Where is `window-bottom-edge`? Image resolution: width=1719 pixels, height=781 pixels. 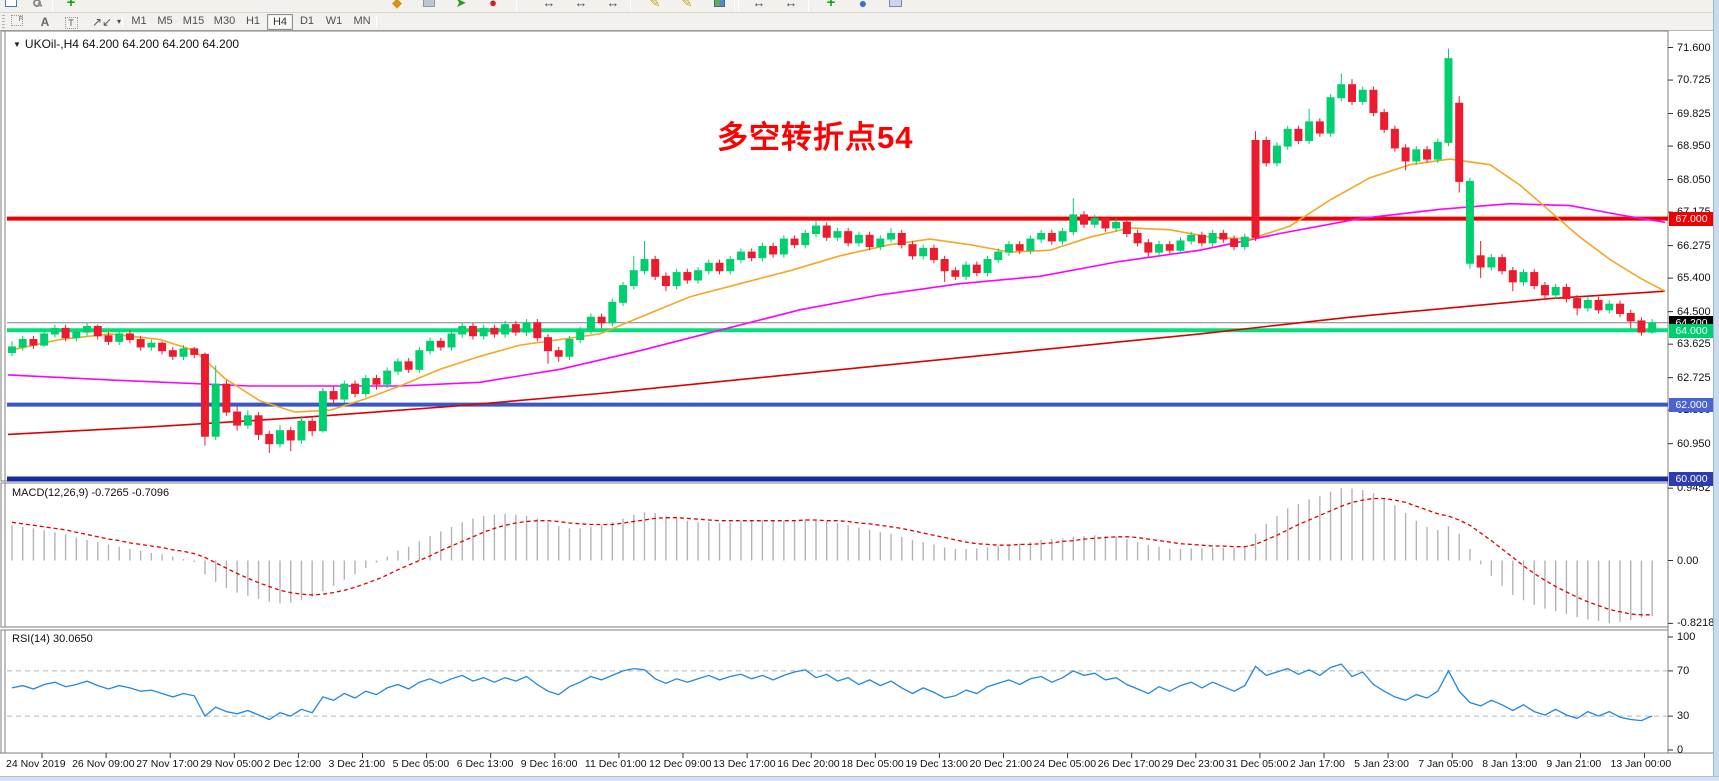
window-bottom-edge is located at coordinates (859, 778).